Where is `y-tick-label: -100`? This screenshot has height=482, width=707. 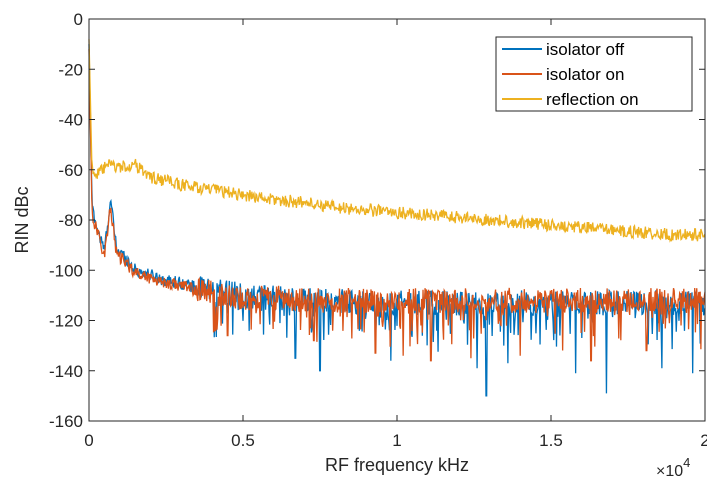
y-tick-label: -100 is located at coordinates (66, 270).